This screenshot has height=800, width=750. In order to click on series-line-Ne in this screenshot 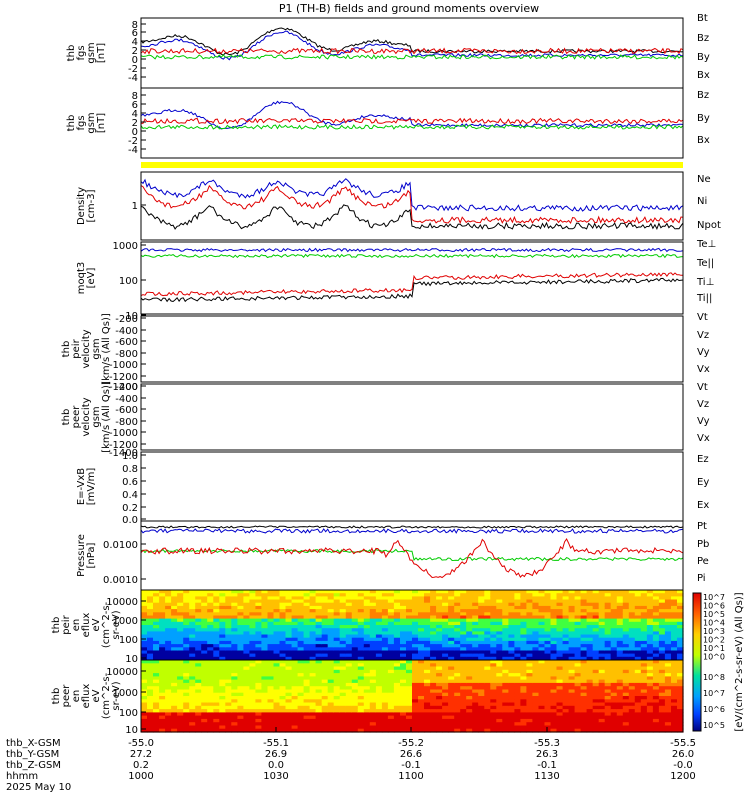, I will do `click(412, 204)`.